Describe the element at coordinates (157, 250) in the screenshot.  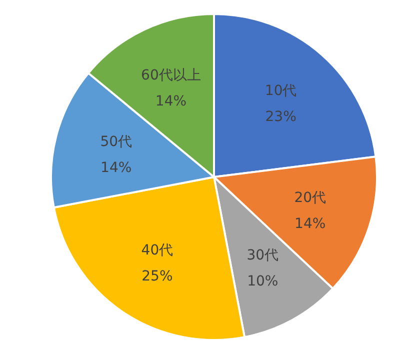
I see `slice-label: 40代` at that location.